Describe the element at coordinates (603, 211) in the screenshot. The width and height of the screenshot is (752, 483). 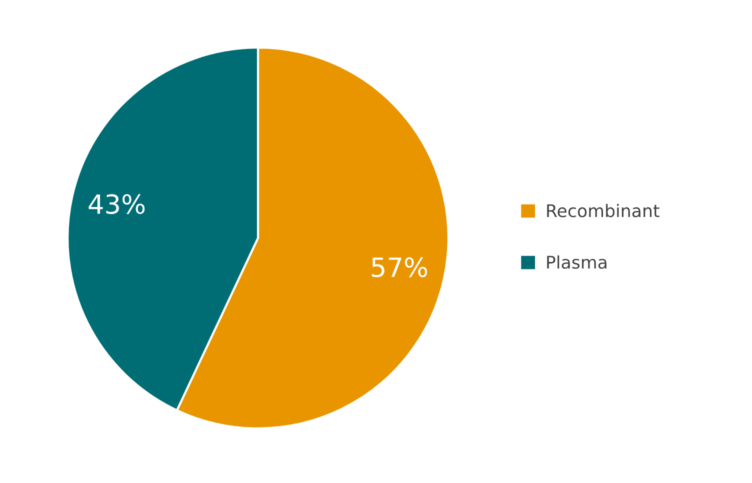
I see `legend-label: Recombinant` at that location.